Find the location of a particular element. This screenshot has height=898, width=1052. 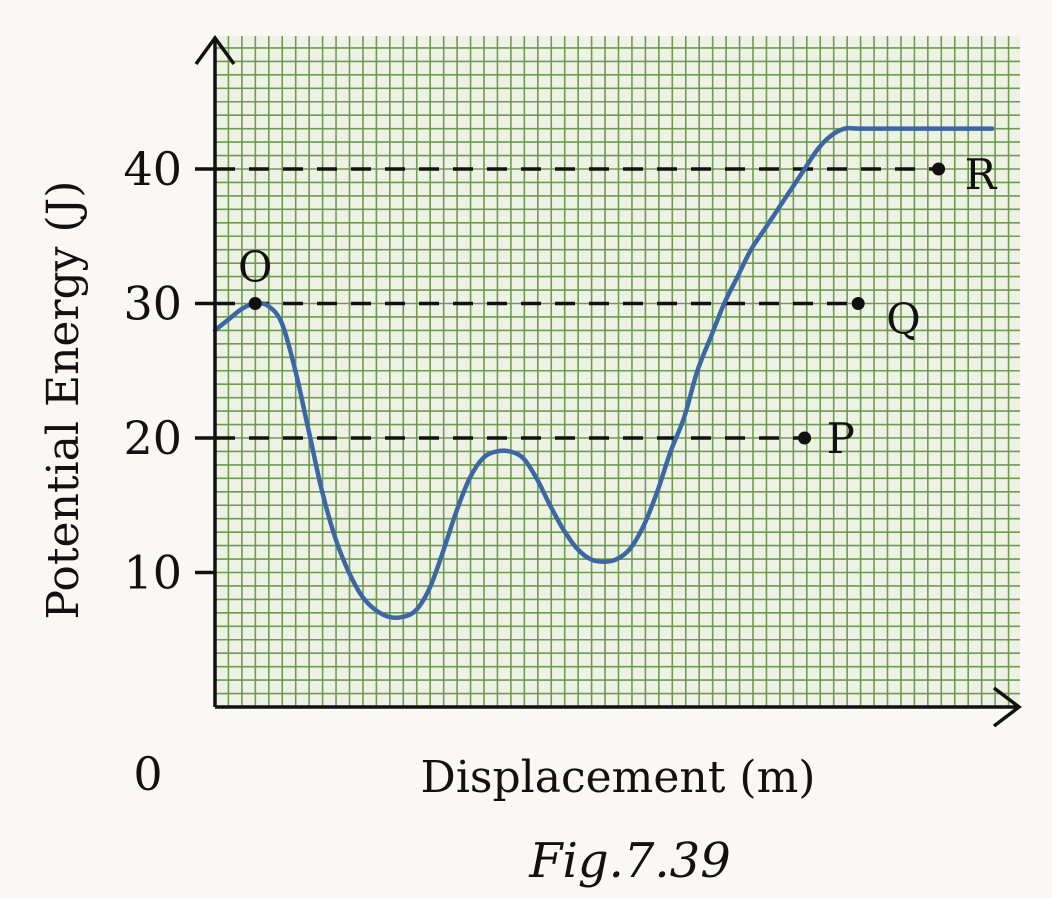

point-o-label: O is located at coordinates (255, 267).